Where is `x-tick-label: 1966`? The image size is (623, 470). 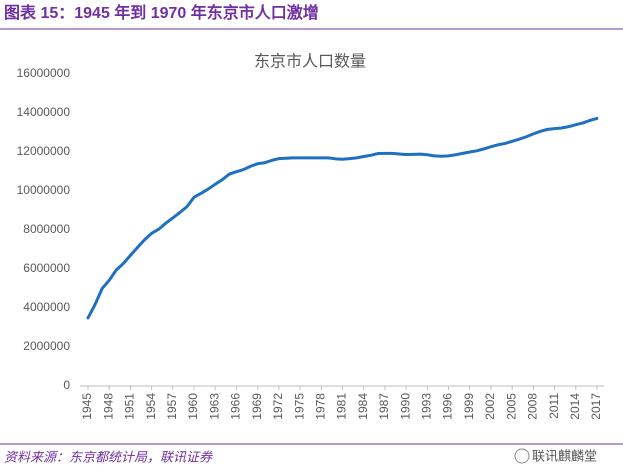
x-tick-label: 1966 is located at coordinates (236, 406).